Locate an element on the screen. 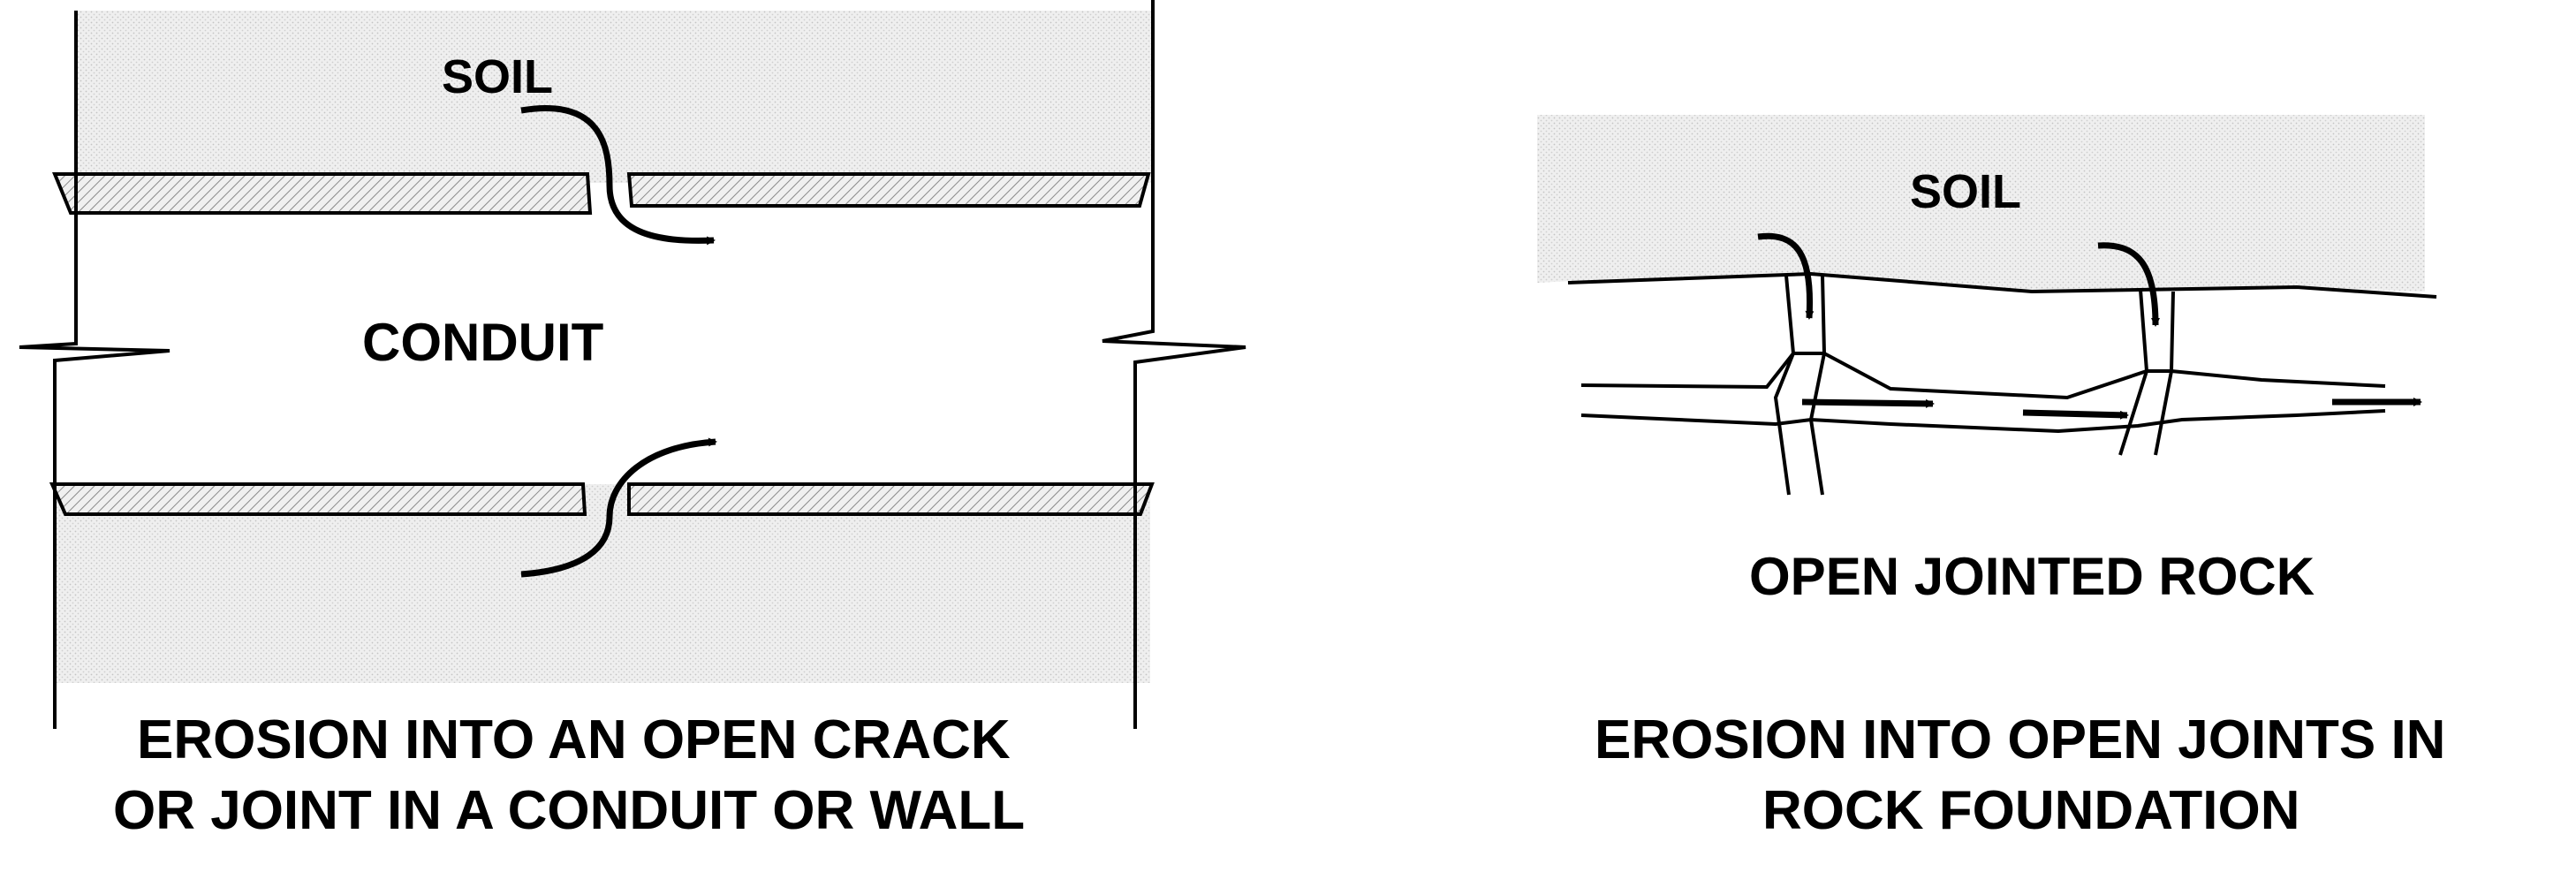 The width and height of the screenshot is (2576, 872). conduit-label: CONDUIT is located at coordinates (483, 342).